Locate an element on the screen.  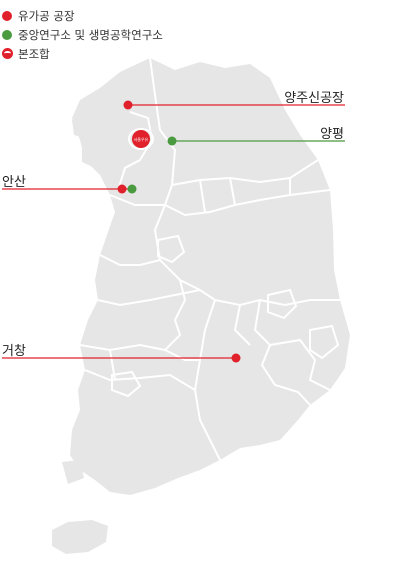
site-yangpyeong is located at coordinates (256, 141).